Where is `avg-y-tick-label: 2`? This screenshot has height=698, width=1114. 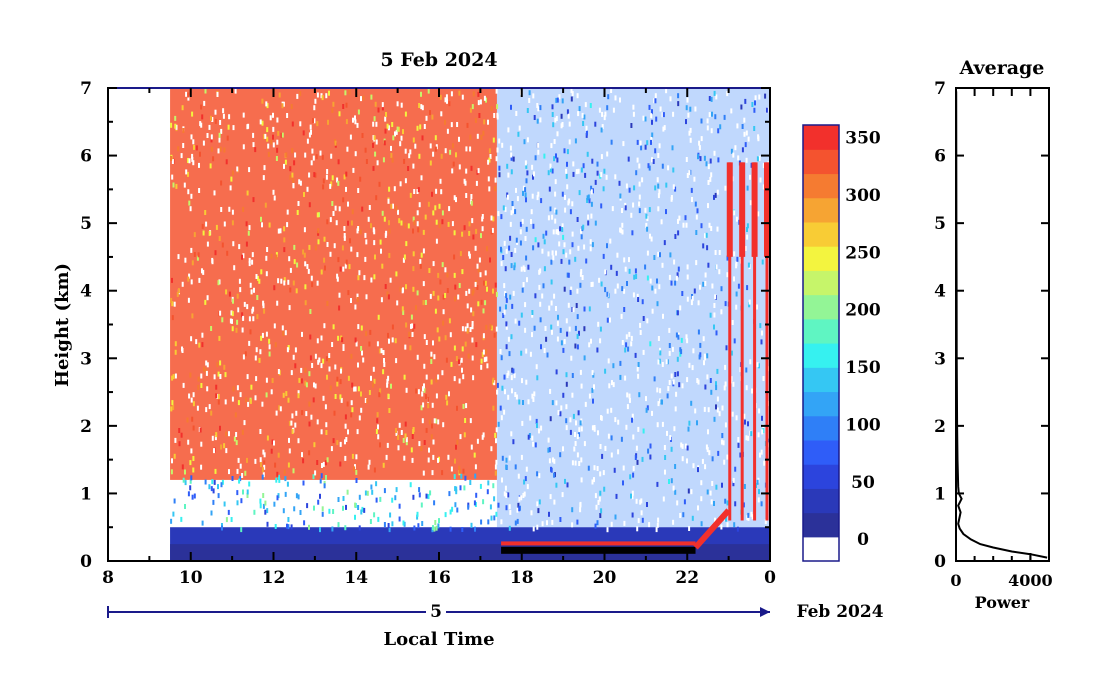
avg-y-tick-label: 2 is located at coordinates (940, 427).